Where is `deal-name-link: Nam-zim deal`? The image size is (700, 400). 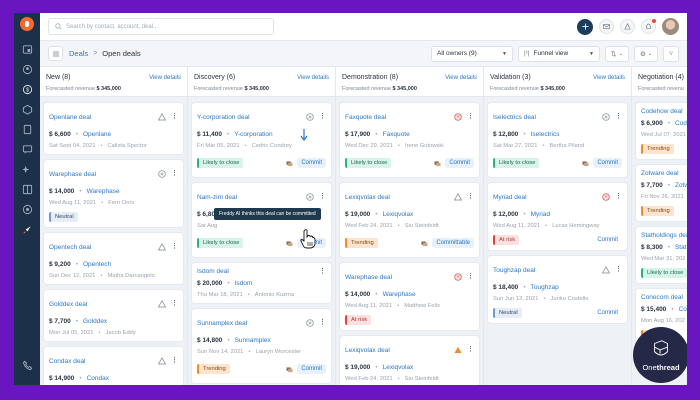 deal-name-link: Nam-zim deal is located at coordinates (217, 197).